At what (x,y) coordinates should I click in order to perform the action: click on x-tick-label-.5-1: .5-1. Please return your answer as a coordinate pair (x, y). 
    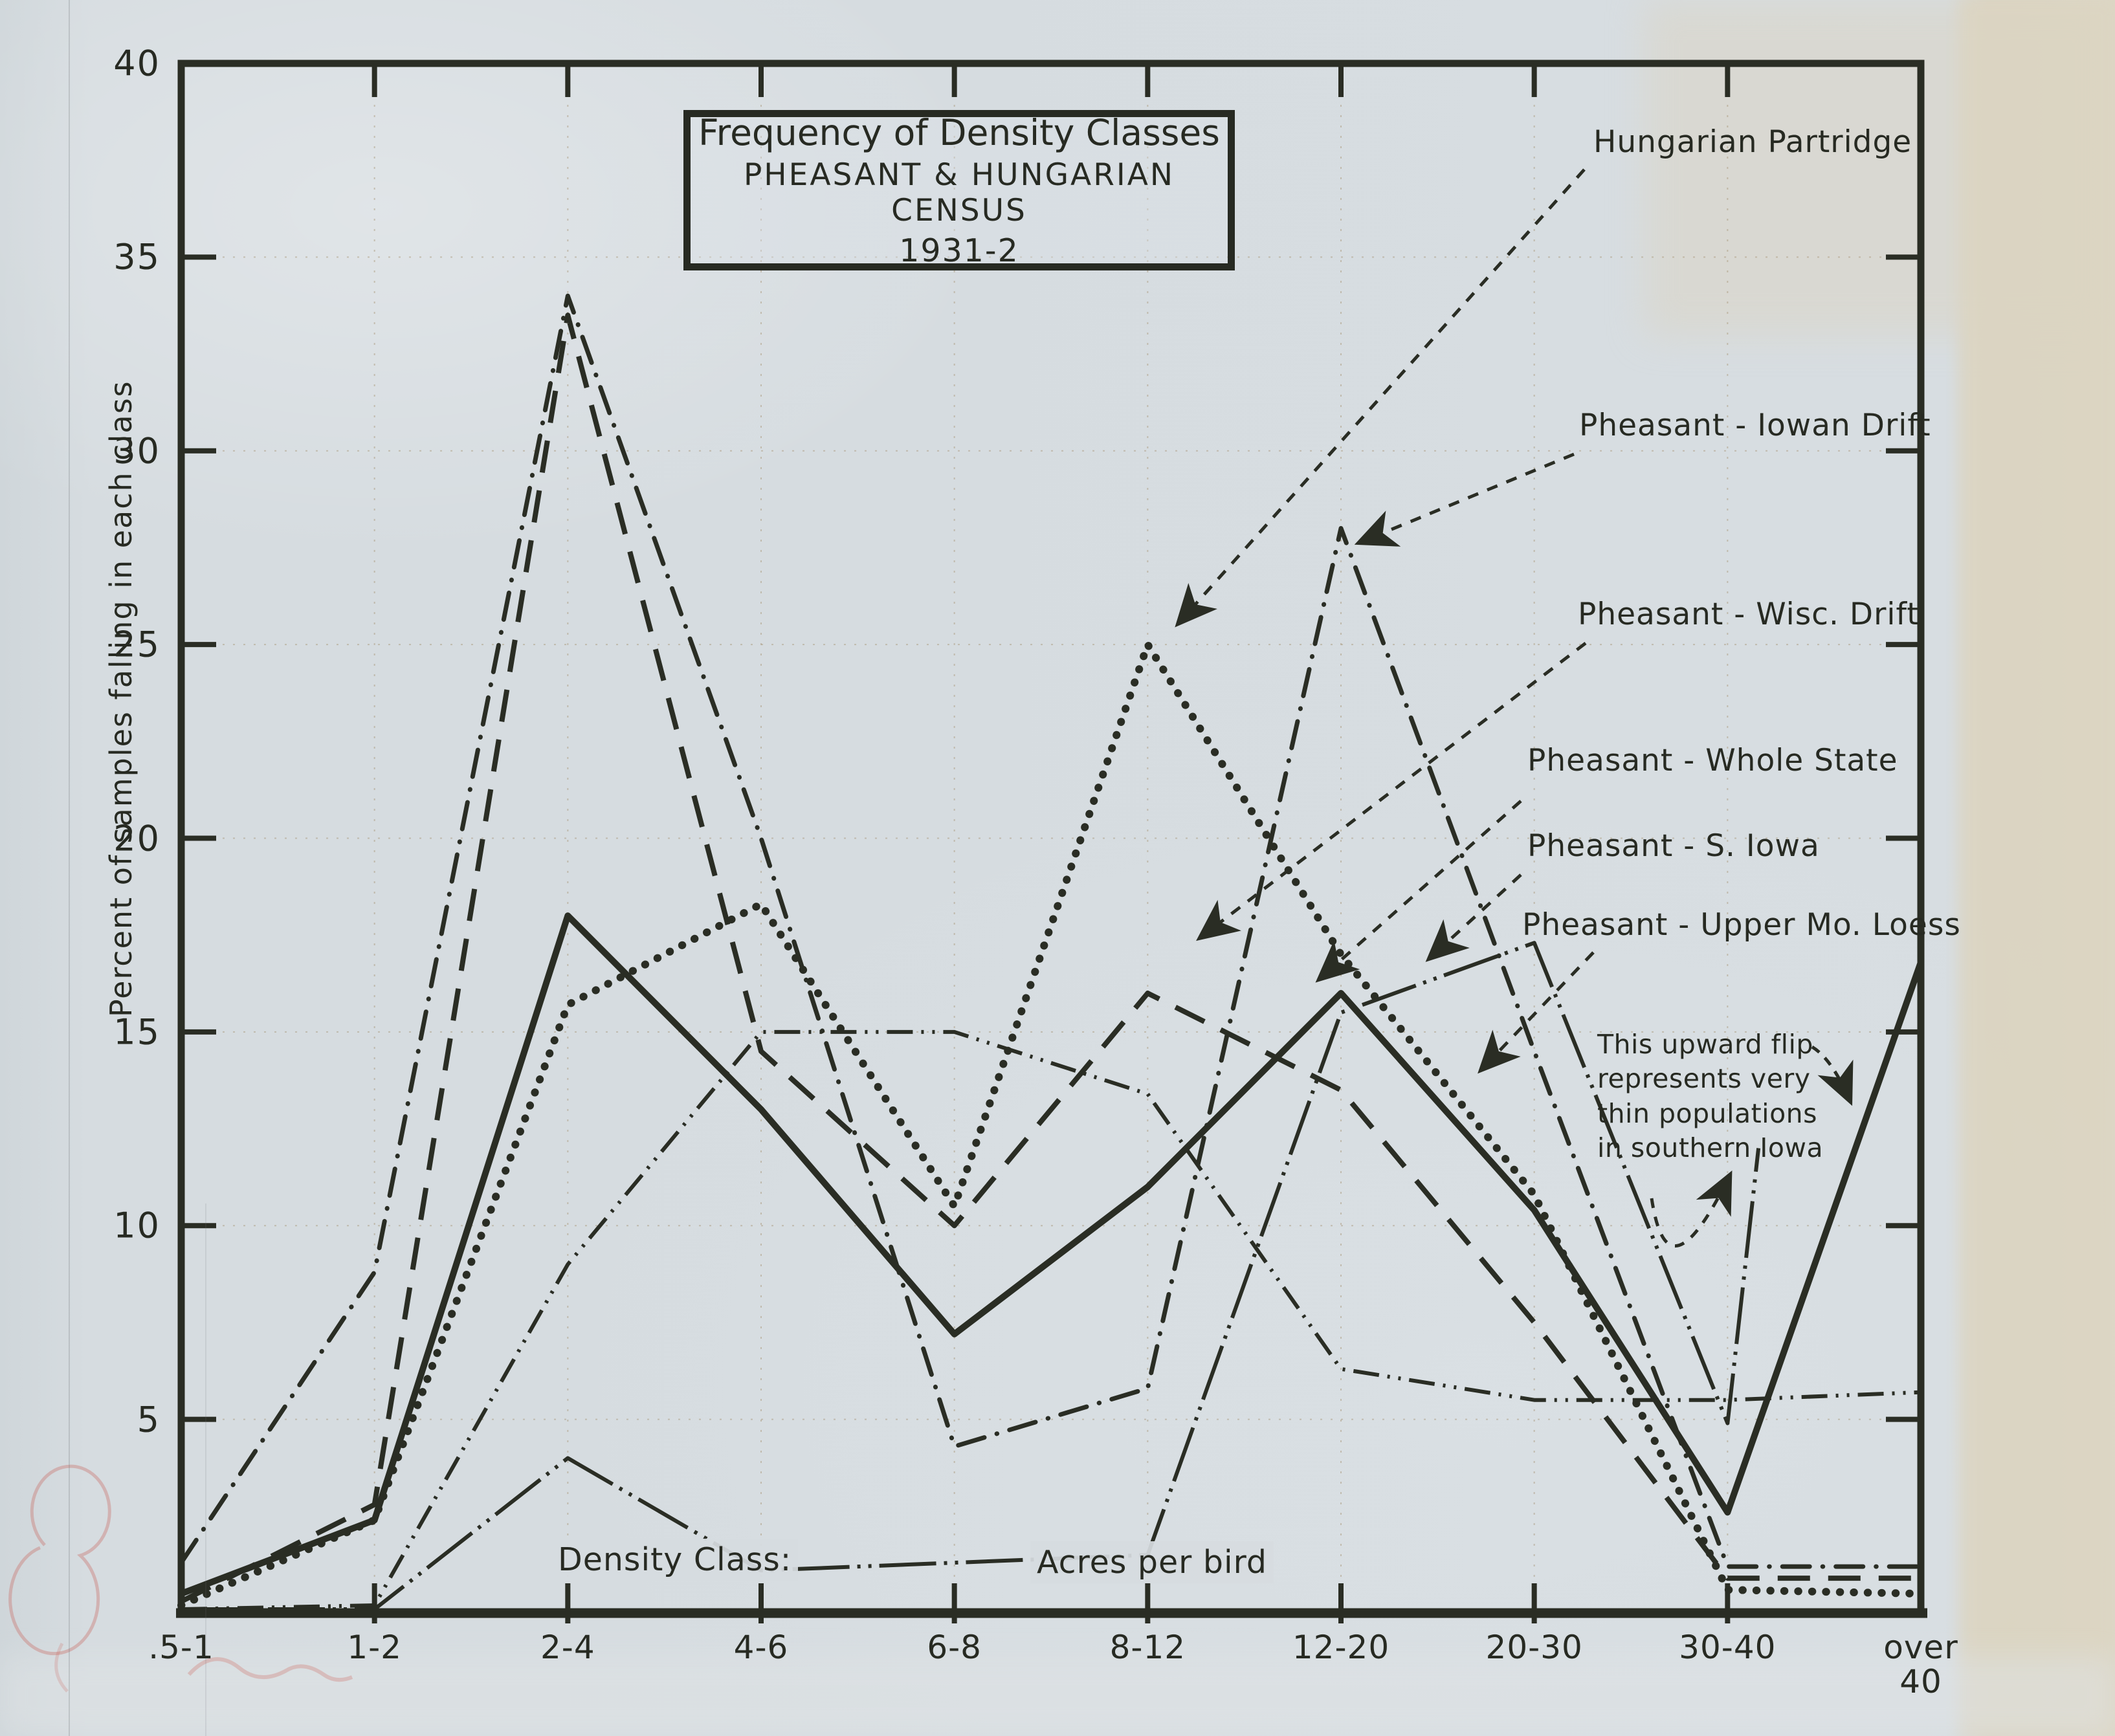
    Looking at the image, I should click on (181, 1647).